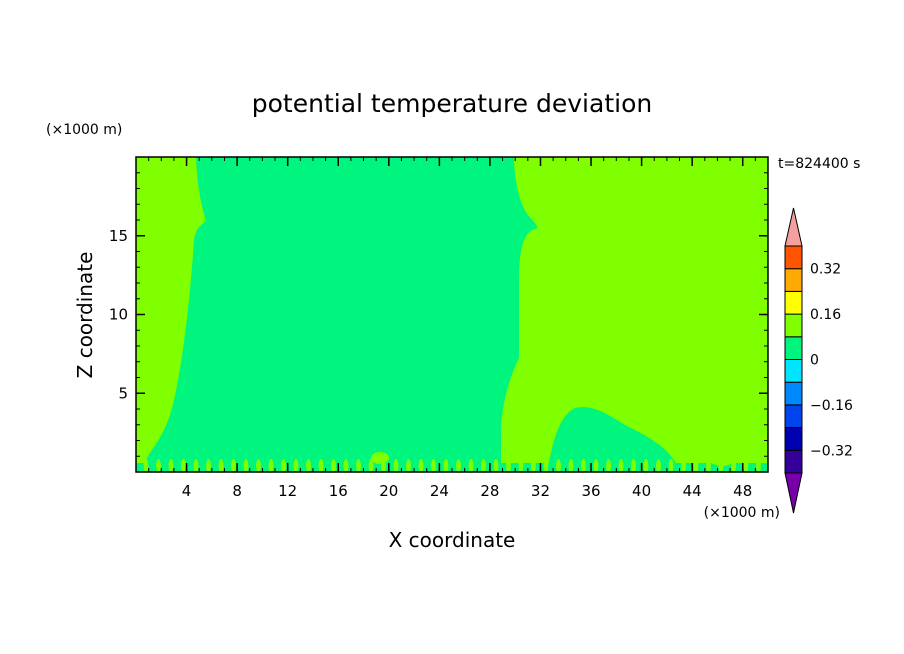 The image size is (904, 654). I want to click on y-tick-label: 15, so click(118, 236).